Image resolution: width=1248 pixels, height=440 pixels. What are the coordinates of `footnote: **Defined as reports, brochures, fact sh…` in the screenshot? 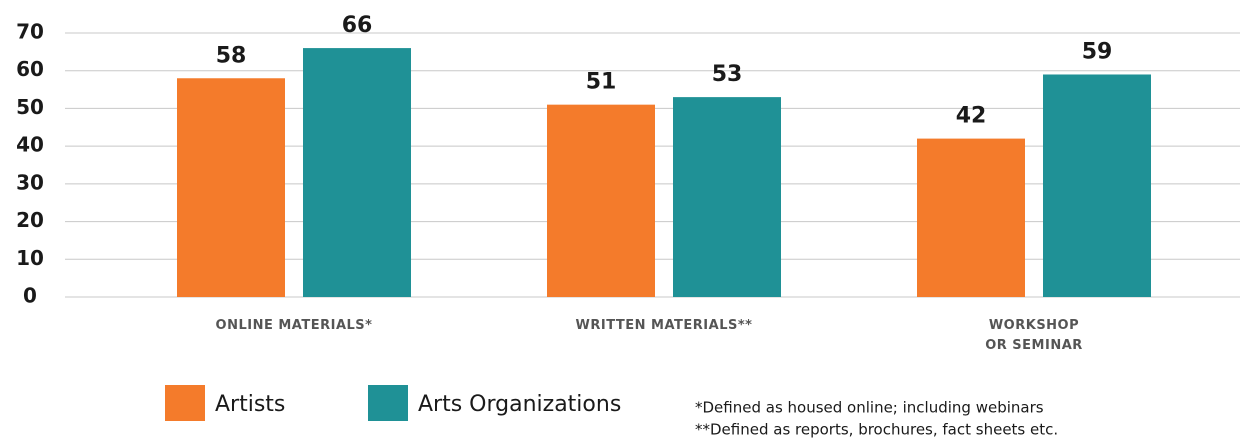 It's located at (876, 430).